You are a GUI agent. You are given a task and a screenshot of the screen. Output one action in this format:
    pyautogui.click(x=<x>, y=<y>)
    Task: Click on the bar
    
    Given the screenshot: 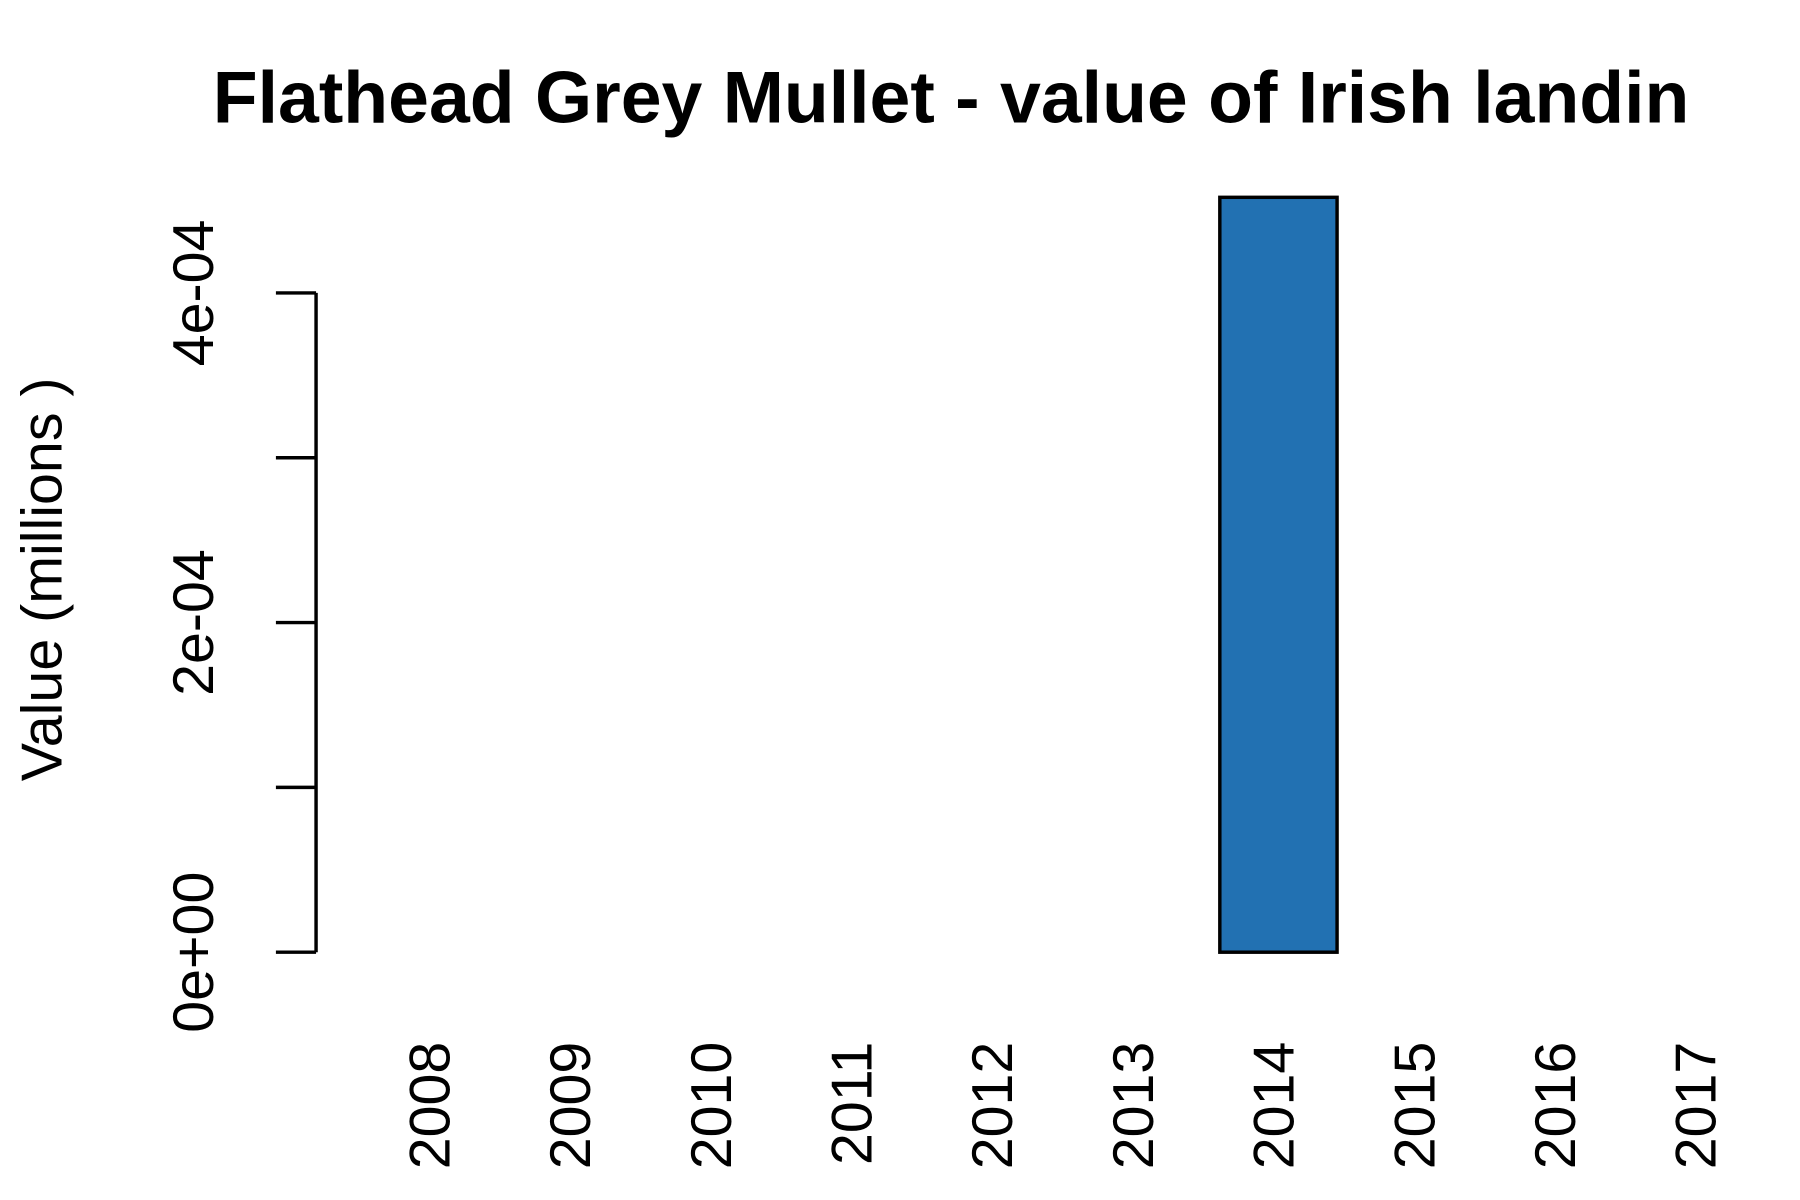 What is the action you would take?
    pyautogui.click(x=1278, y=574)
    